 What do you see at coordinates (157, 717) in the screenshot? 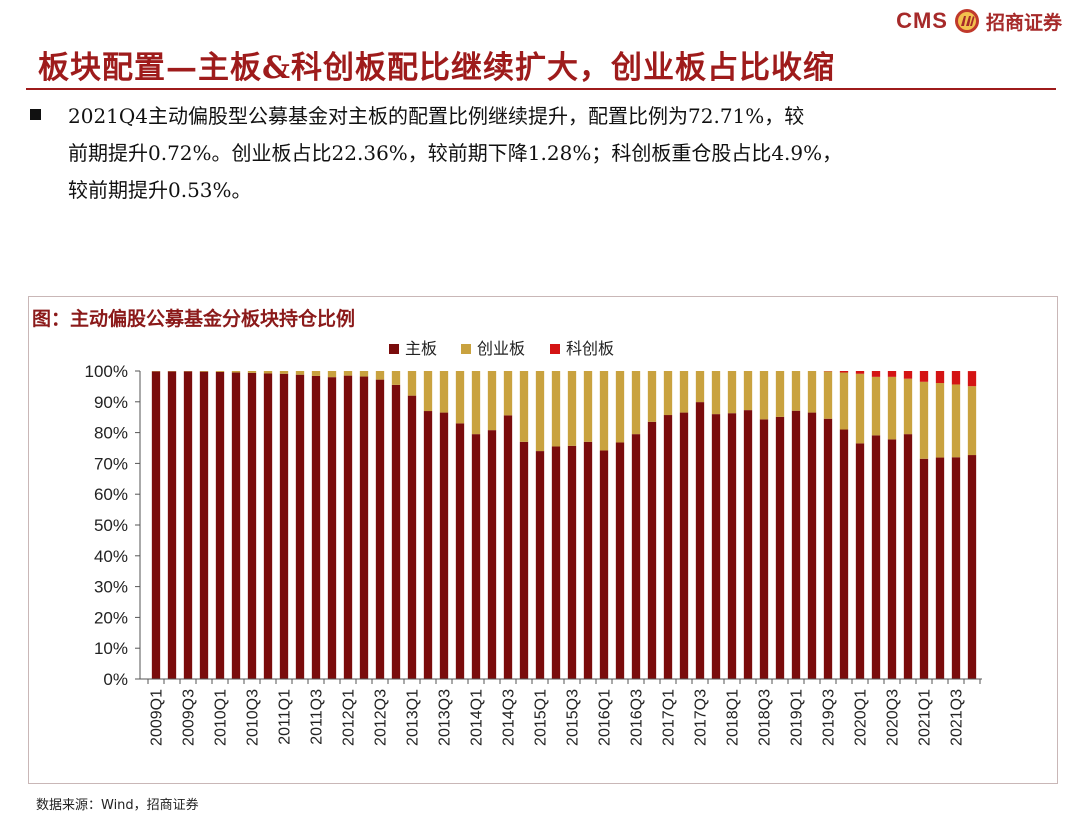
I see `x-tick-label: 2009Q1` at bounding box center [157, 717].